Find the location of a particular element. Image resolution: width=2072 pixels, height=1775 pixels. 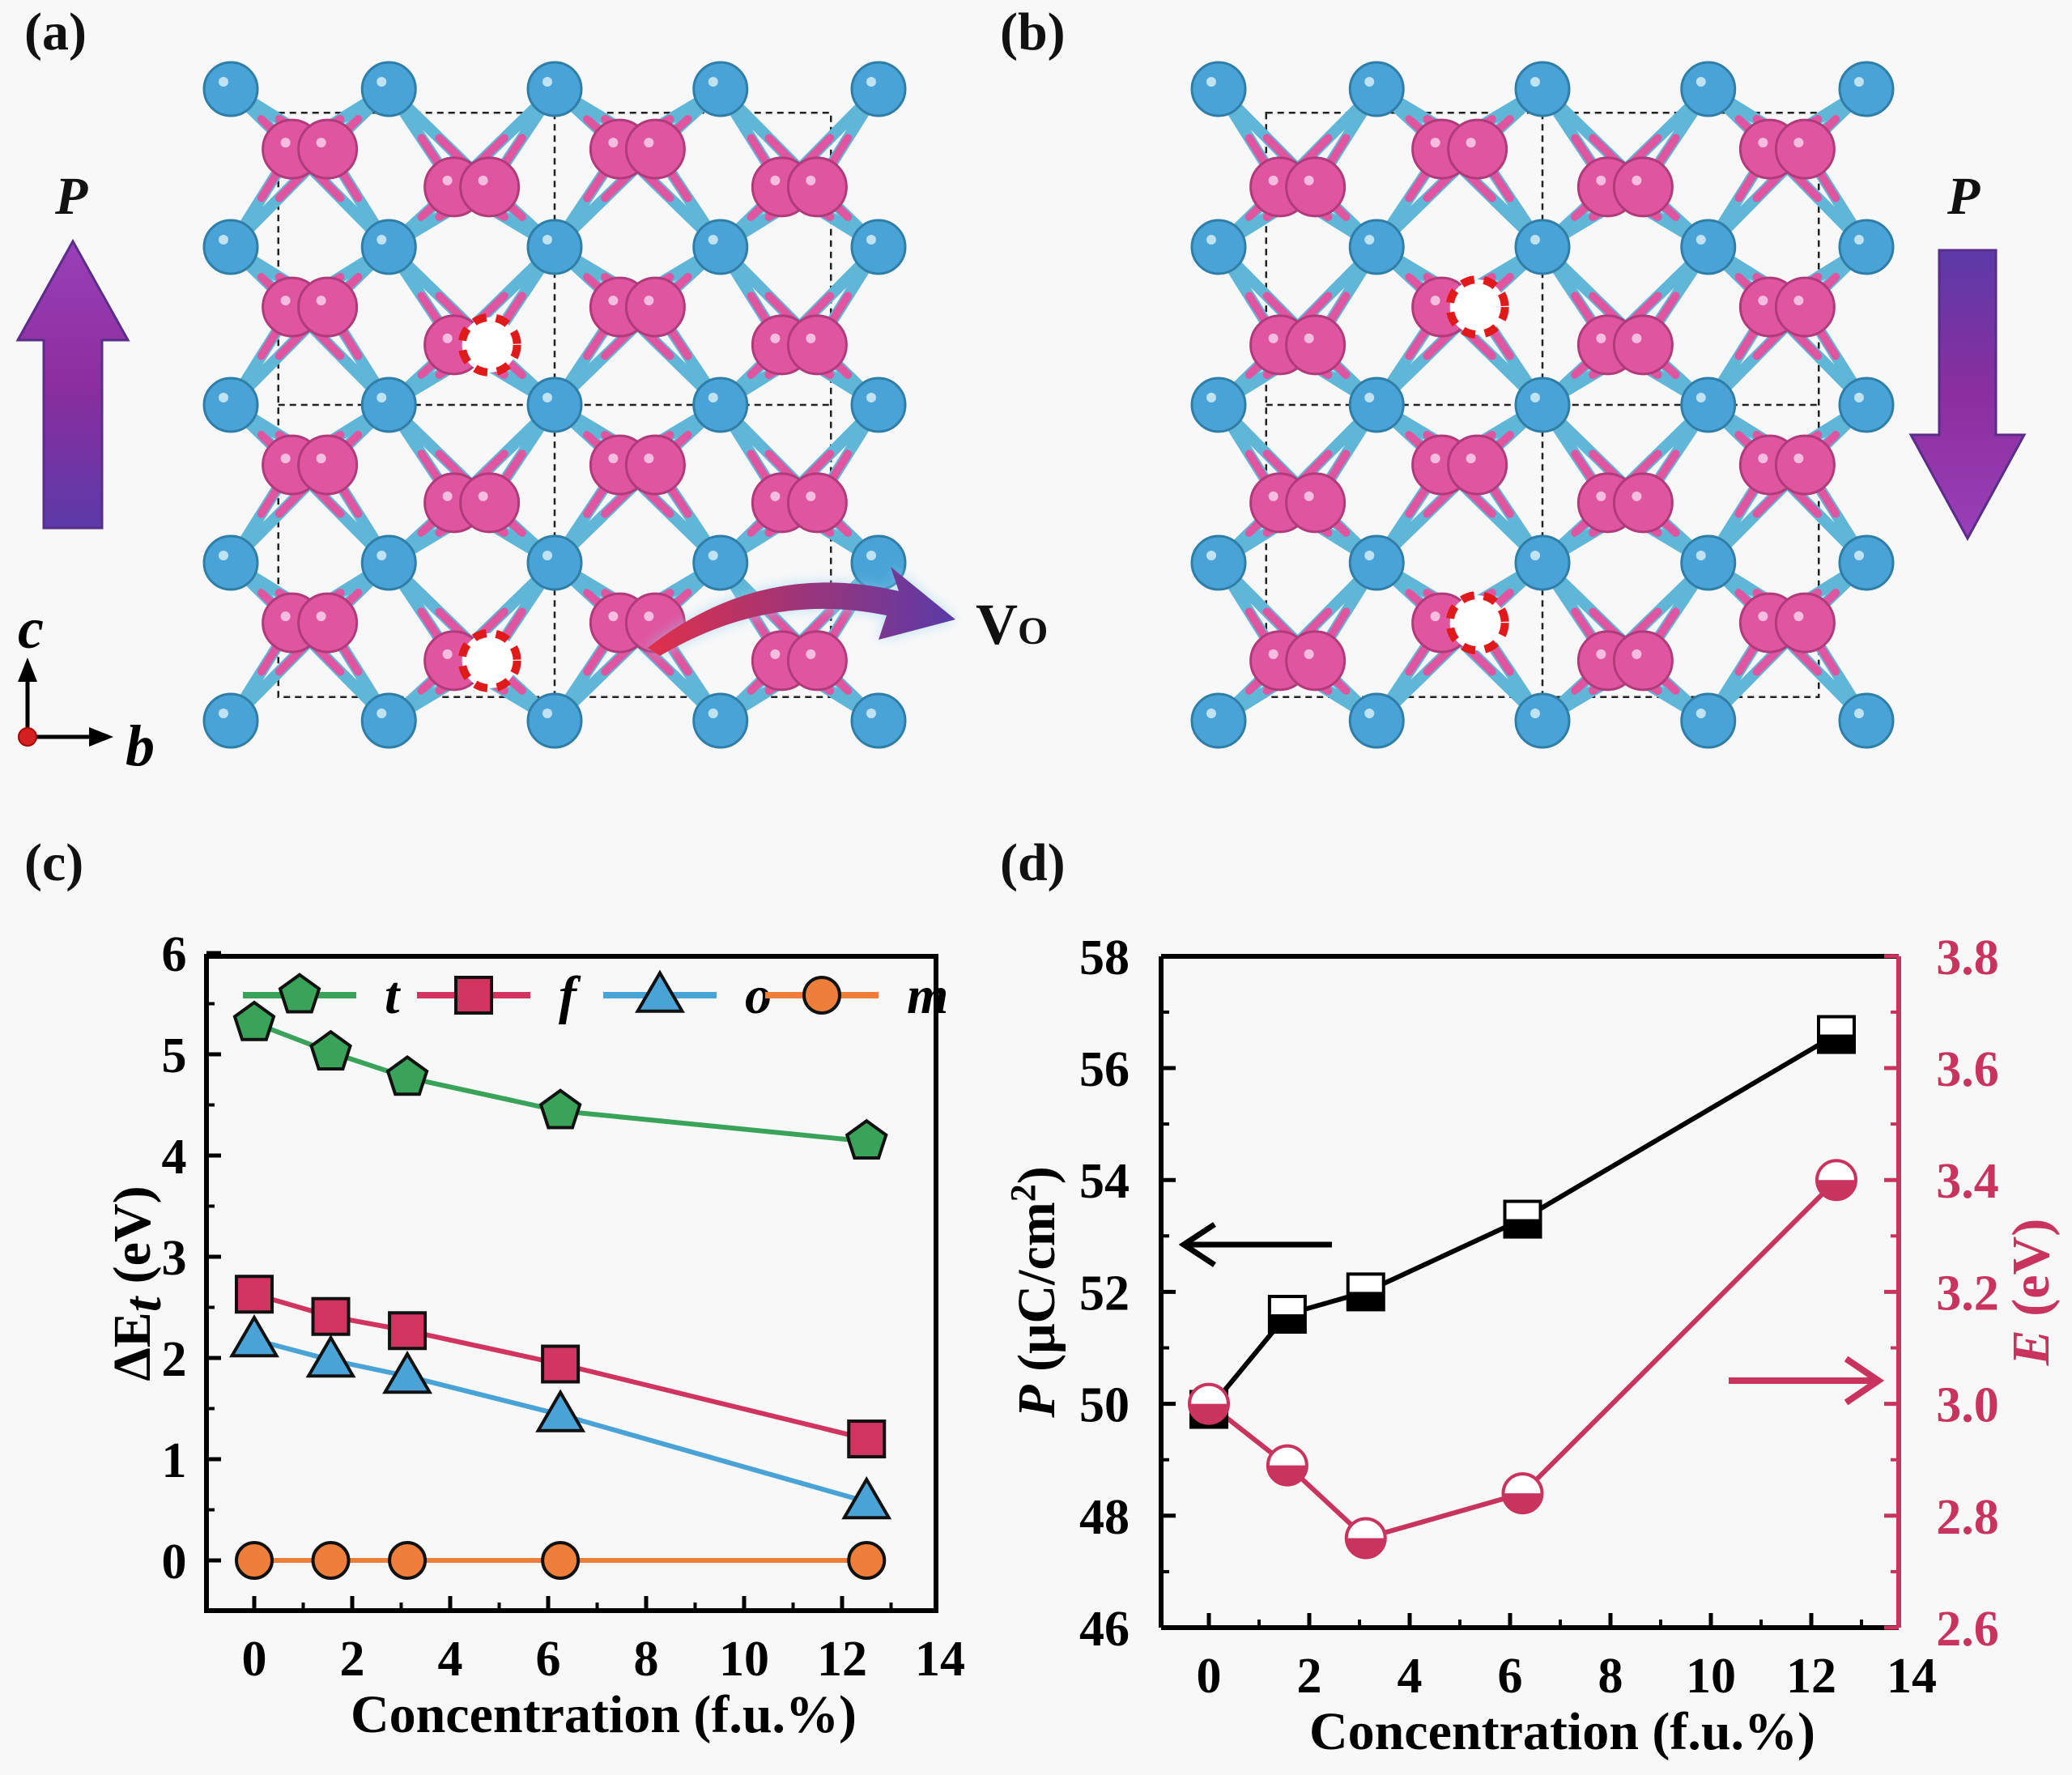

triangle-marker is located at coordinates (866, 1498).